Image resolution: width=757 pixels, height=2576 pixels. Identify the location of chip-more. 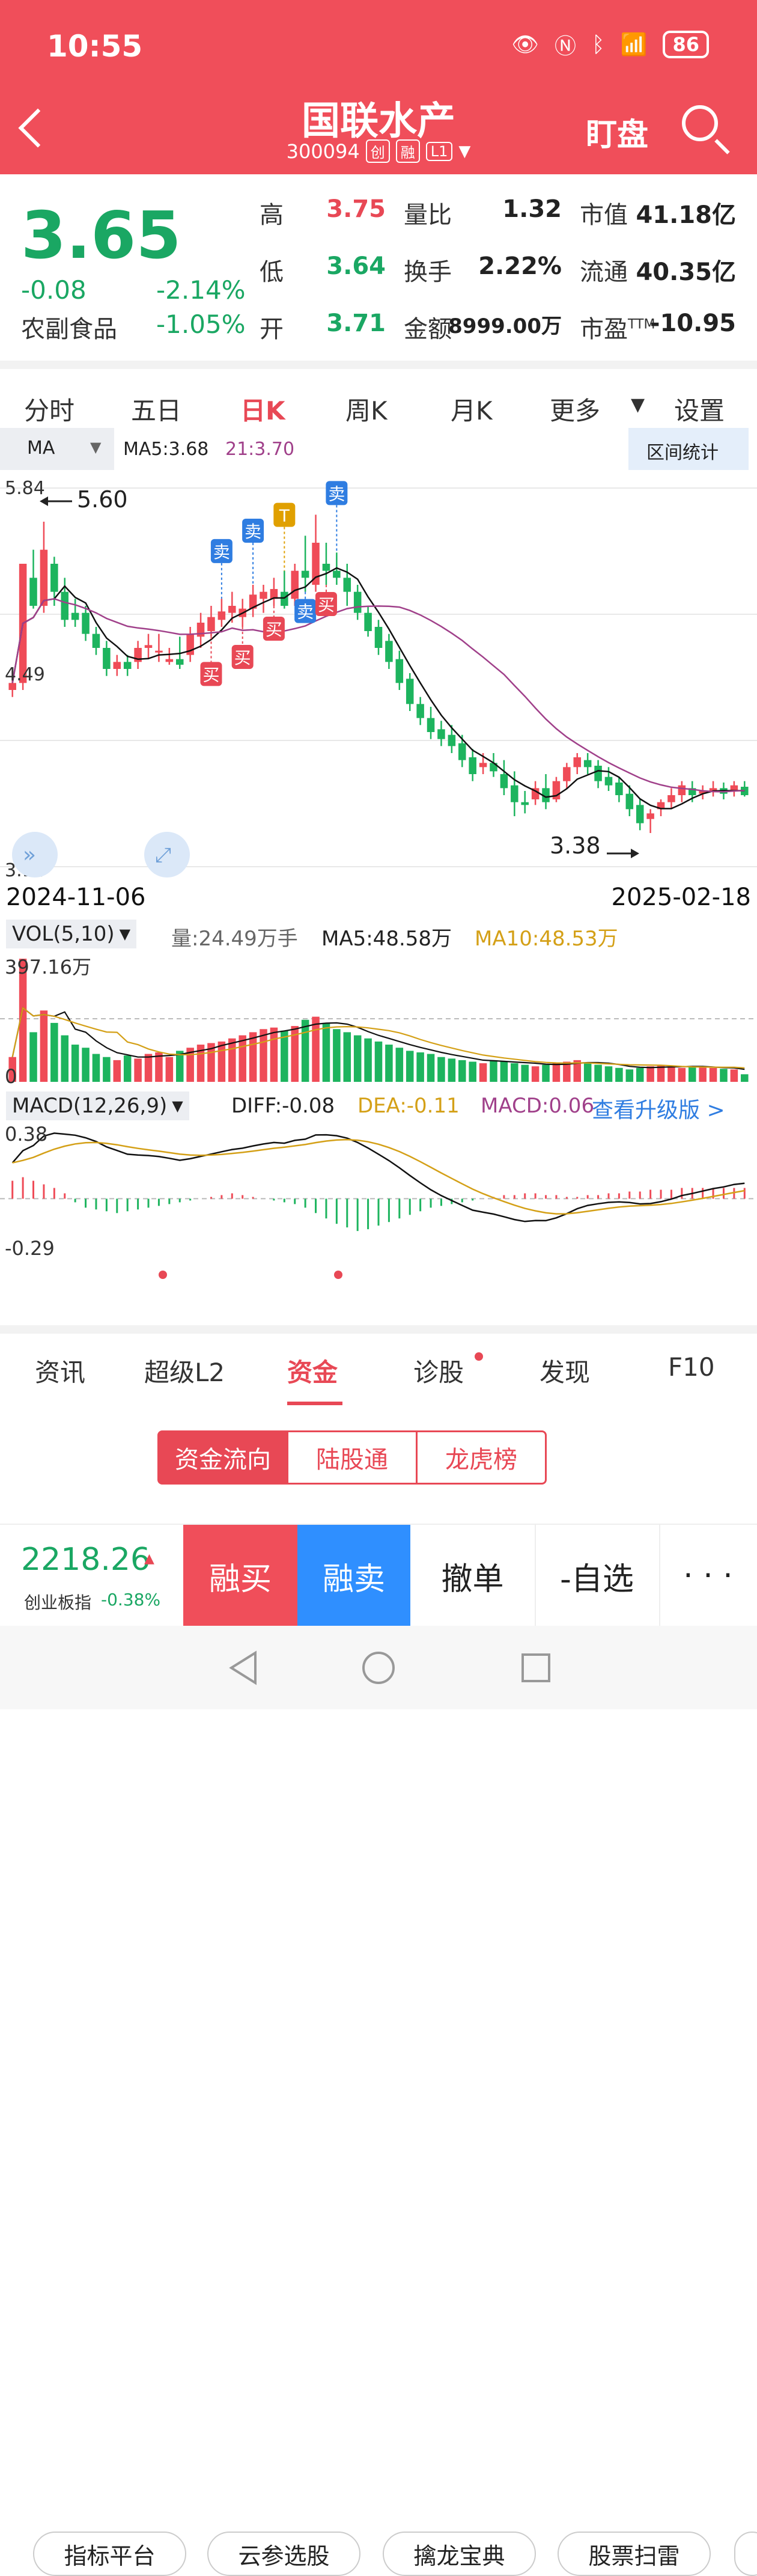
(745, 2554).